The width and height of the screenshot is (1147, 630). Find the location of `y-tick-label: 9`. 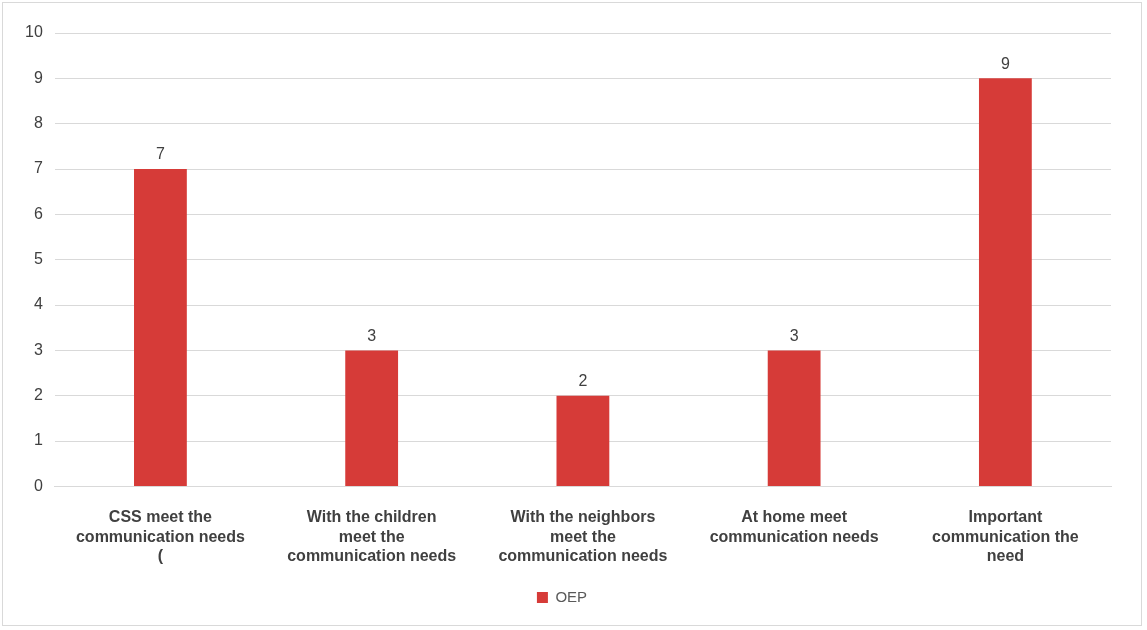

y-tick-label: 9 is located at coordinates (38, 77).